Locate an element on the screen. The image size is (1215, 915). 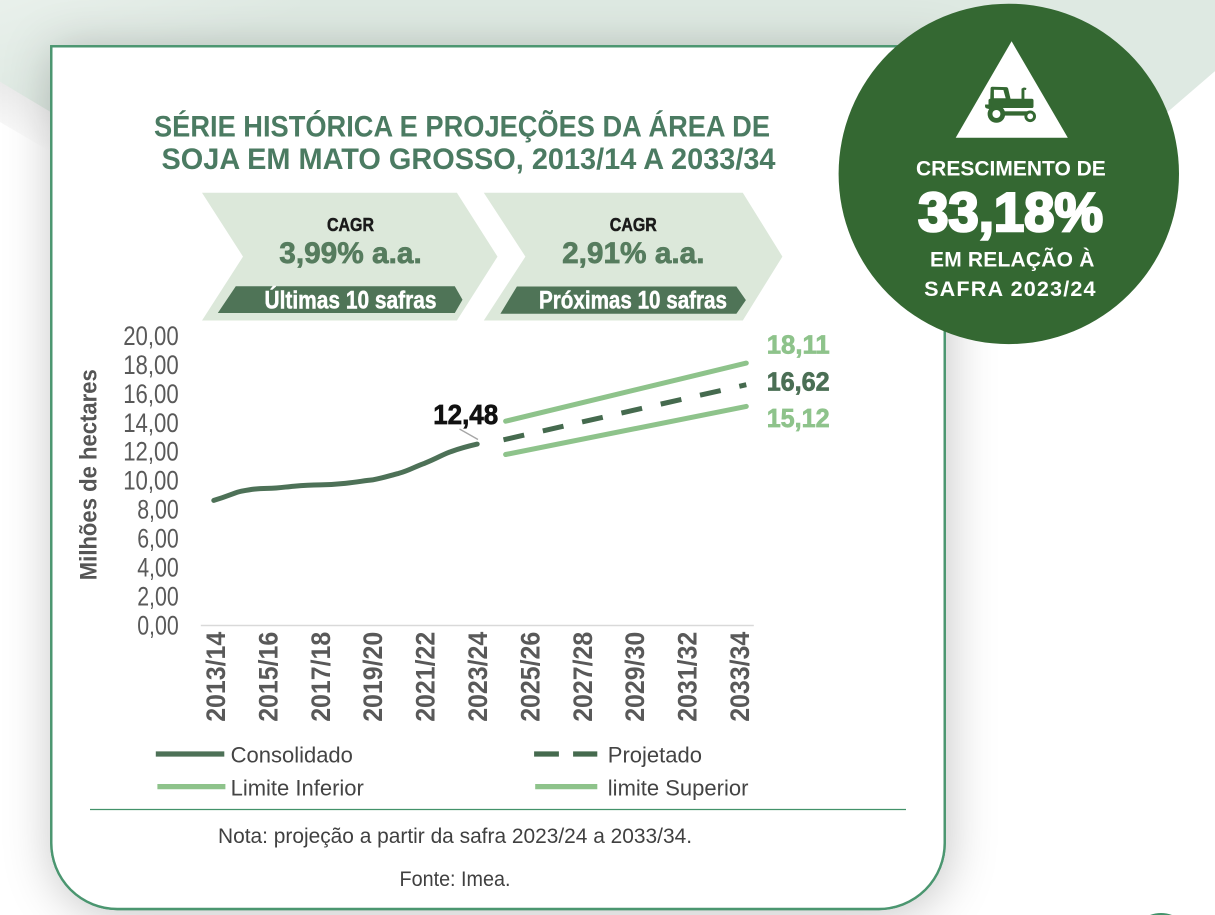
svg-text:SÉRIE HISTÓRICA E PROJEÇÕES DA: SÉRIE HISTÓRICA E PROJEÇÕES DA ÁREA DE is located at coordinates (462, 127).